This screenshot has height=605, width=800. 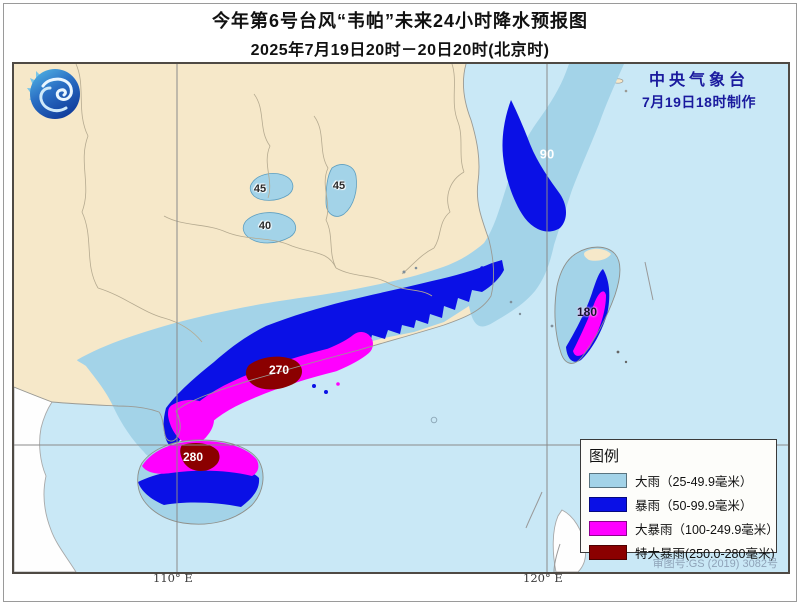 I want to click on rain-label-40: 40, so click(x=265, y=226).